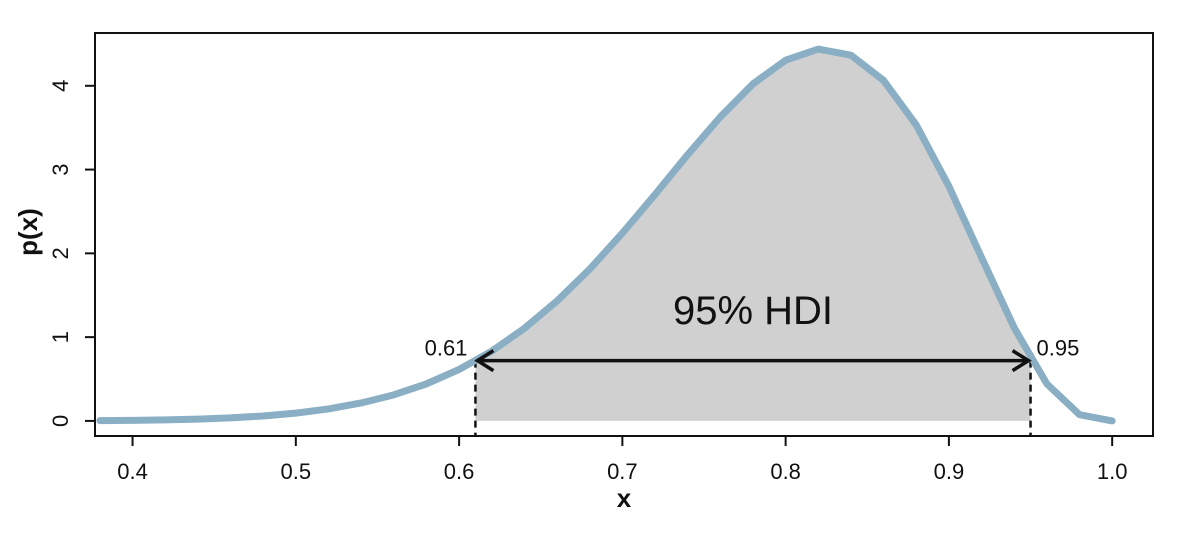  What do you see at coordinates (785, 471) in the screenshot?
I see `x-tick-label: 0.8` at bounding box center [785, 471].